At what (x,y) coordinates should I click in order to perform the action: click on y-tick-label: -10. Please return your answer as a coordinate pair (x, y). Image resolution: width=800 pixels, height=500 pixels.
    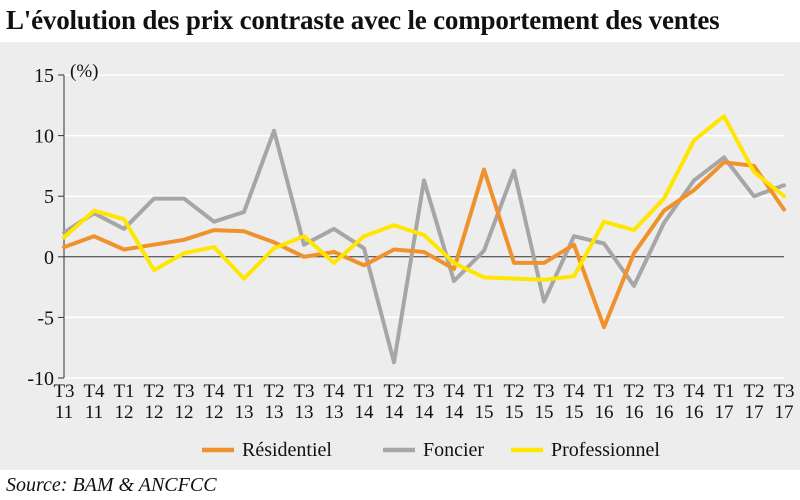
    Looking at the image, I should click on (40, 379).